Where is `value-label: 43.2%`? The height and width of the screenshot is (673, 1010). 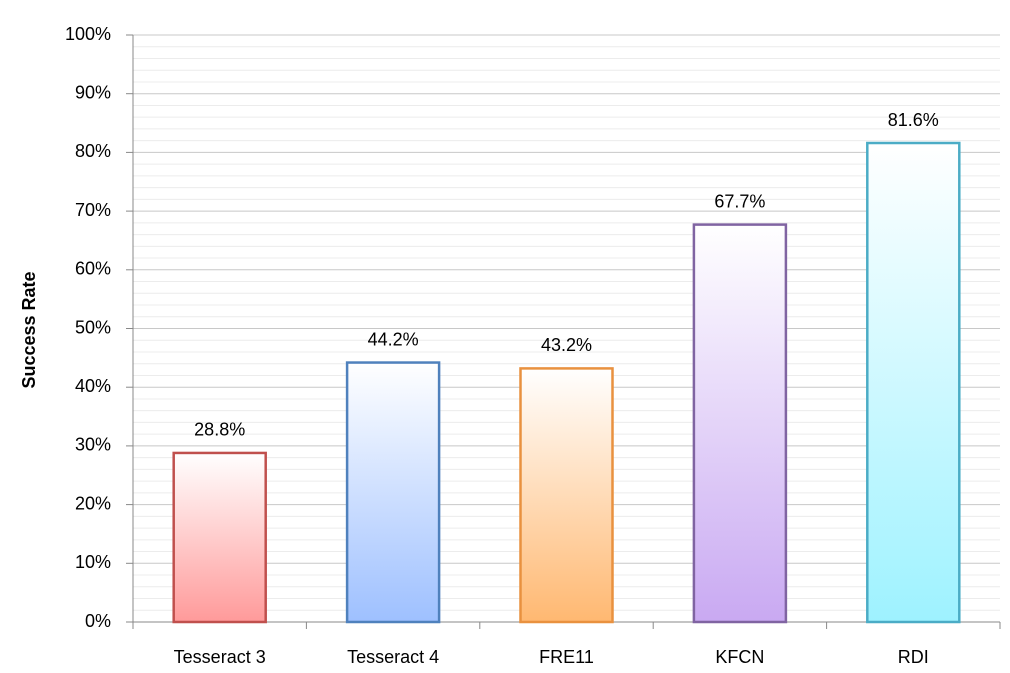 value-label: 43.2% is located at coordinates (566, 345).